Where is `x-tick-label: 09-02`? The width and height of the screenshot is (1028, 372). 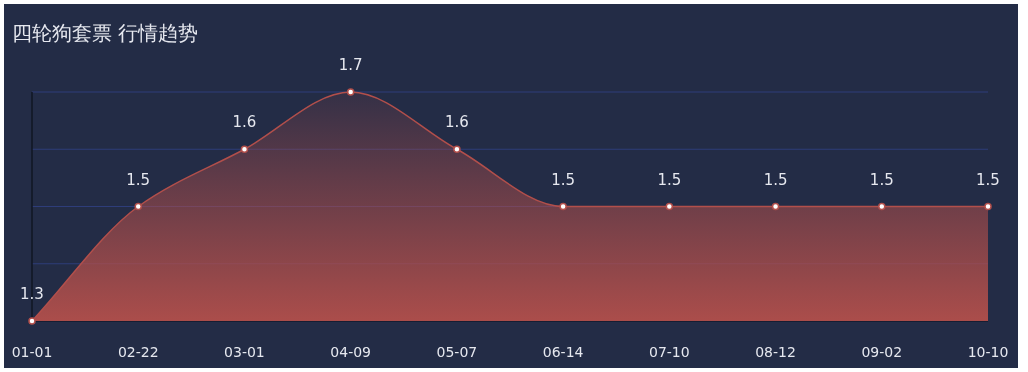 x-tick-label: 09-02 is located at coordinates (882, 352).